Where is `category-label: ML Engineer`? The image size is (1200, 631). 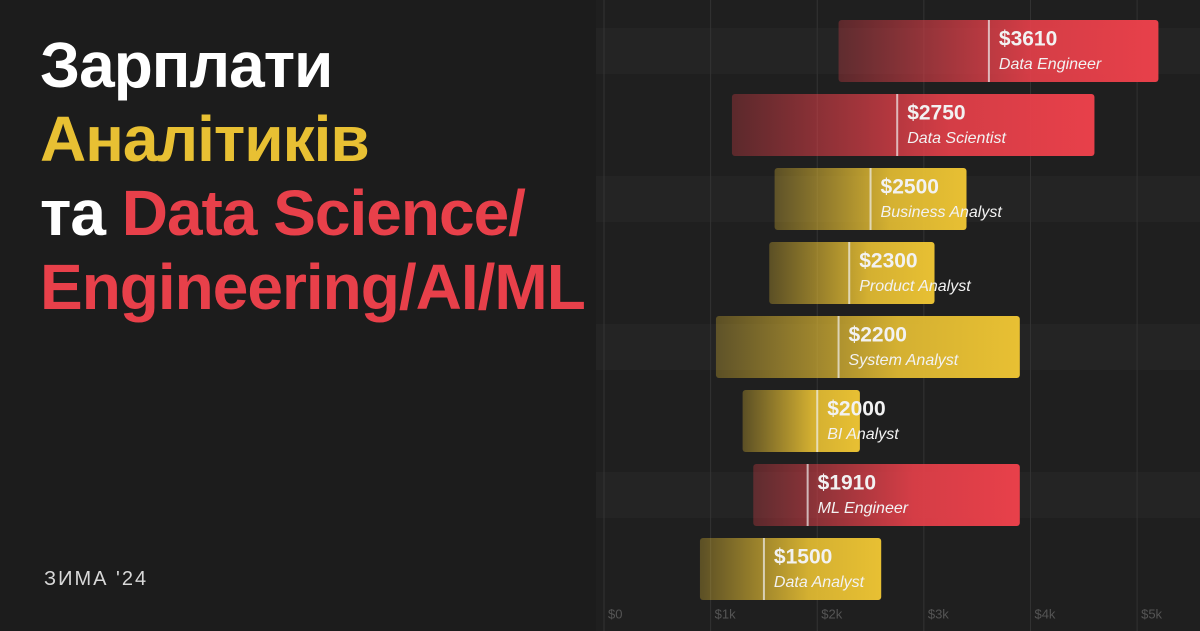 category-label: ML Engineer is located at coordinates (863, 508).